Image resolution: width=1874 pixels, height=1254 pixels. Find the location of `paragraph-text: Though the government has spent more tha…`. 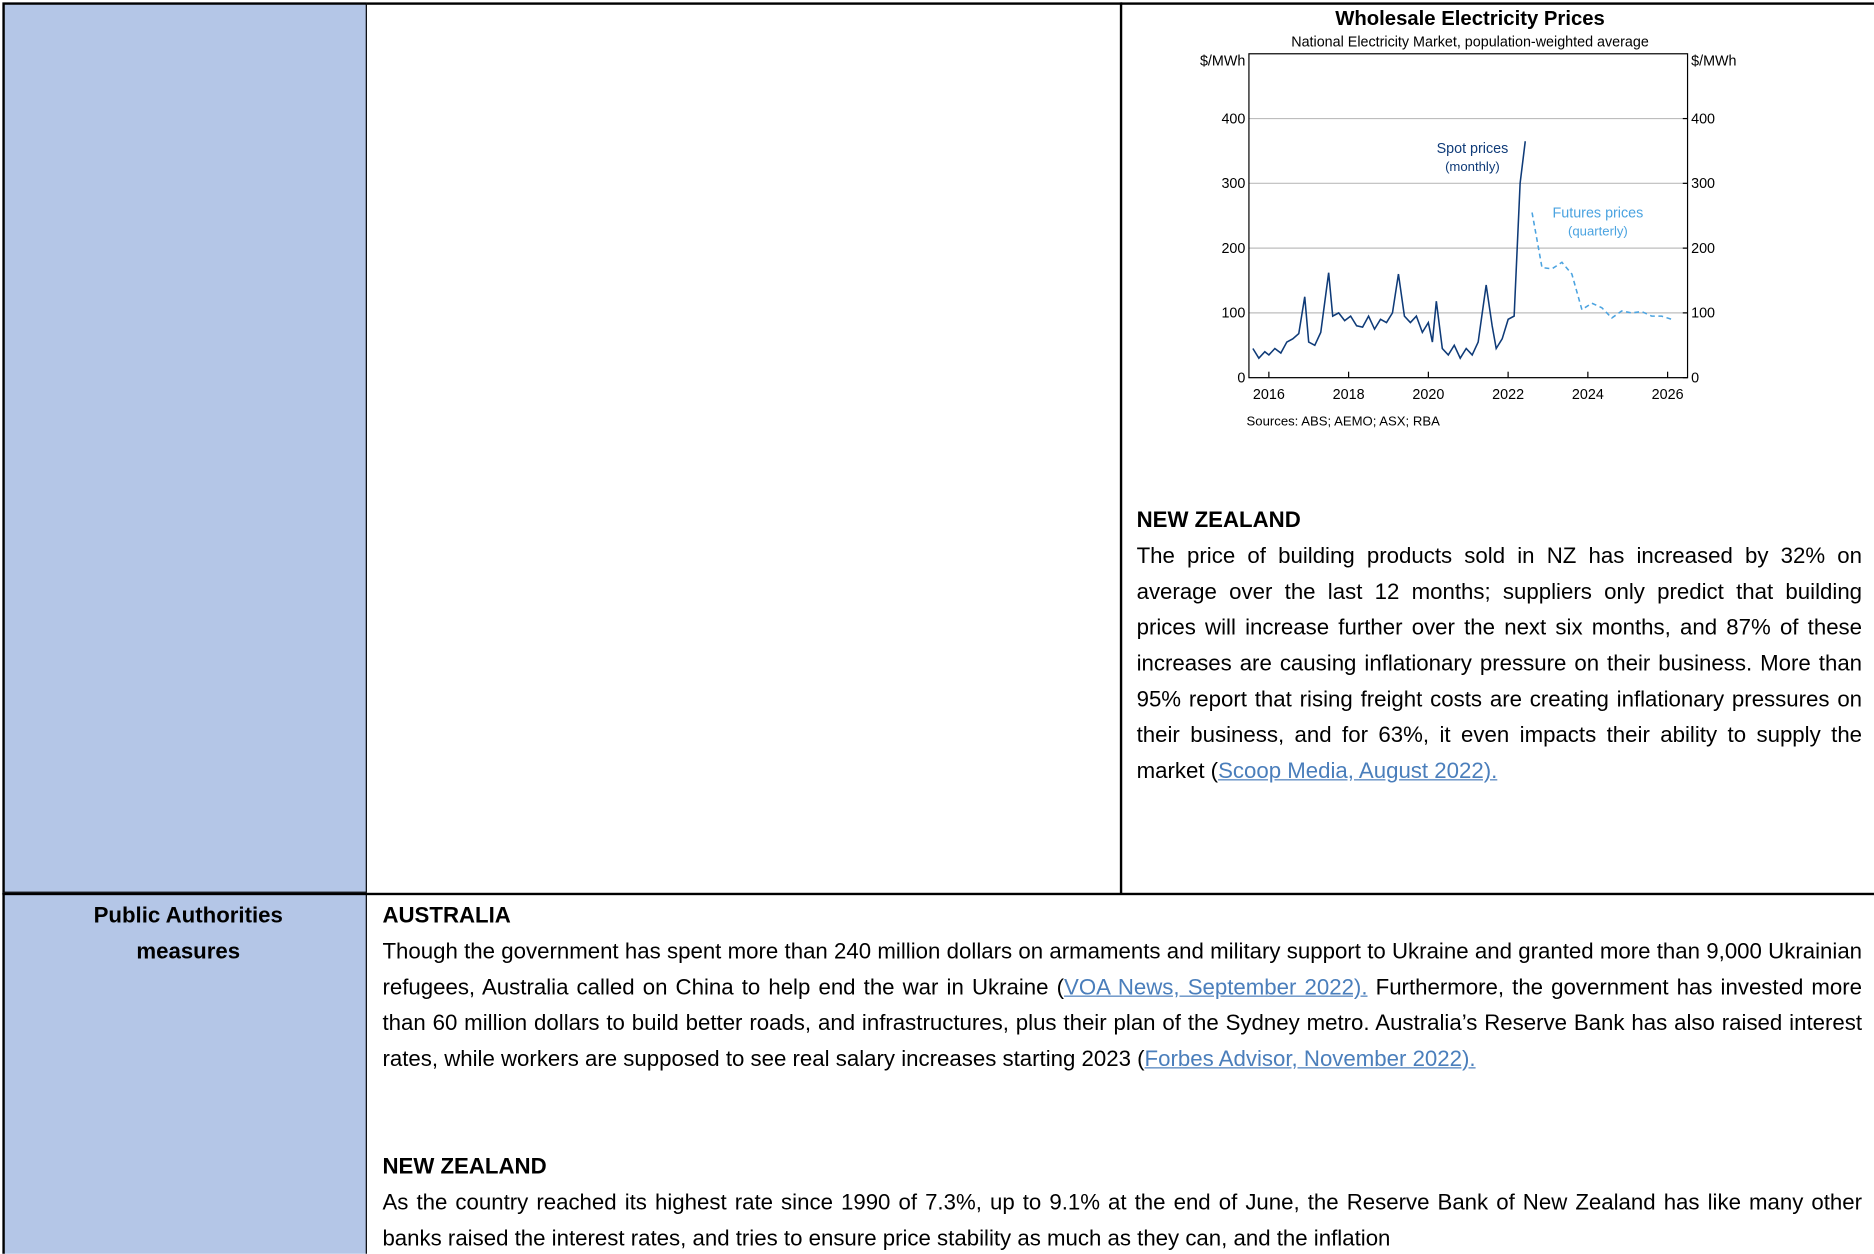

paragraph-text: Though the government has spent more tha… is located at coordinates (1122, 969).